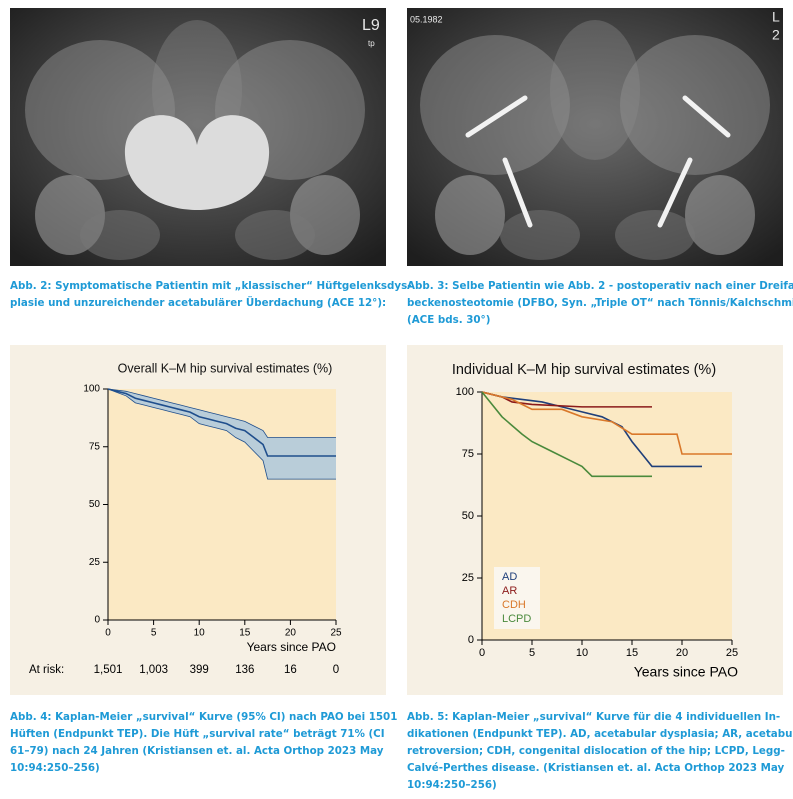 This screenshot has height=799, width=793. I want to click on at-risk-value: 1,501, so click(108, 670).